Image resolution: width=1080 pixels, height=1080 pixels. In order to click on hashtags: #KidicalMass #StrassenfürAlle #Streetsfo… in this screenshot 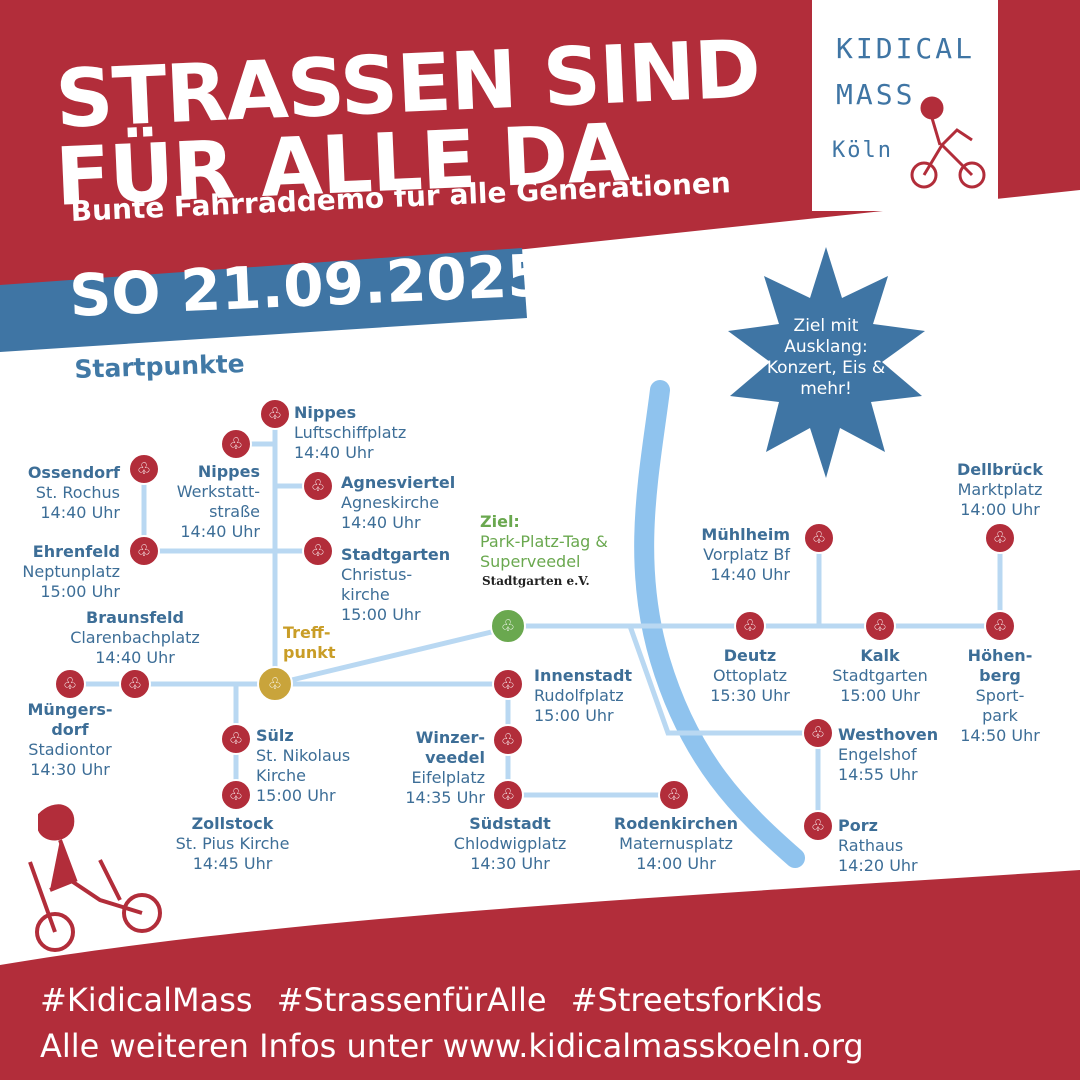, I will do `click(431, 1000)`.